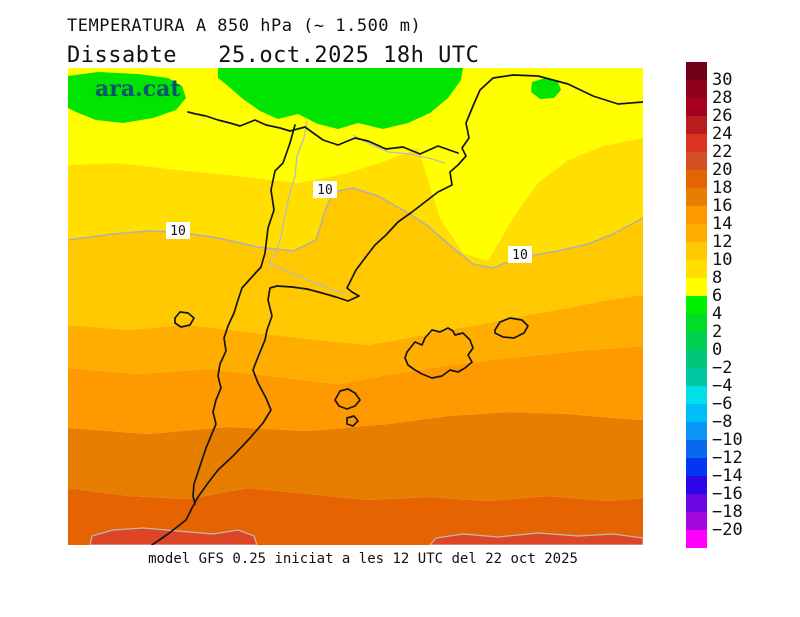 This screenshot has width=800, height=617. Describe the element at coordinates (727, 530) in the screenshot. I see `colorbar-tick-label: −20` at that location.